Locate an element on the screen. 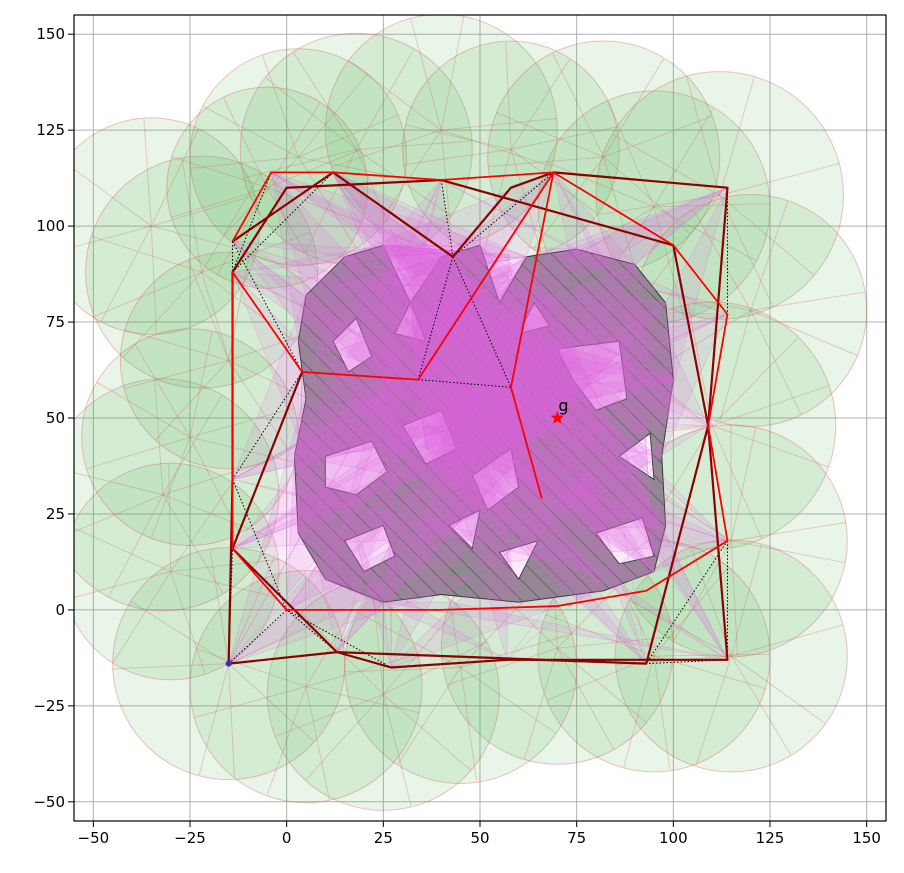 The image size is (904, 873). y-tick-label: 125 is located at coordinates (50, 130).